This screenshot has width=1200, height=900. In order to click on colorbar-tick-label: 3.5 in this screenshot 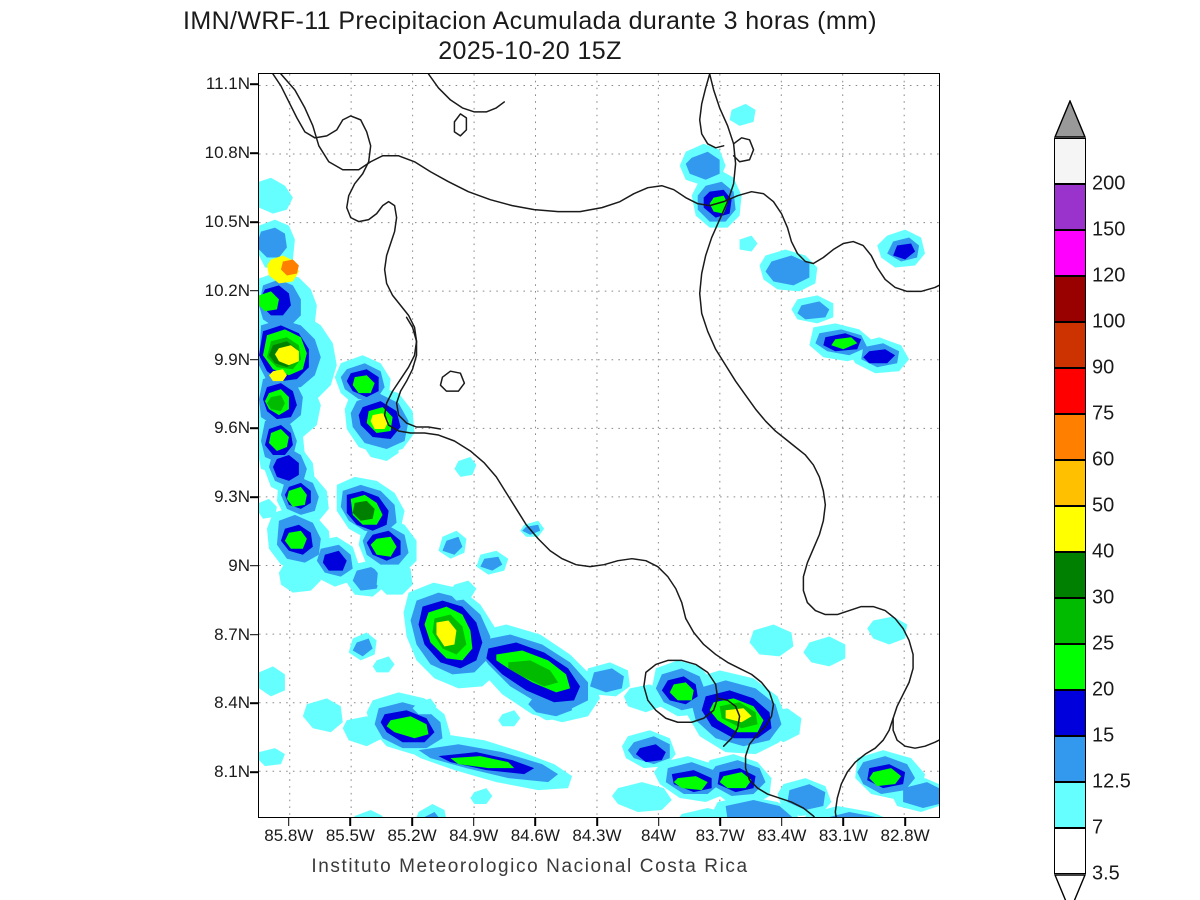, I will do `click(1106, 873)`.